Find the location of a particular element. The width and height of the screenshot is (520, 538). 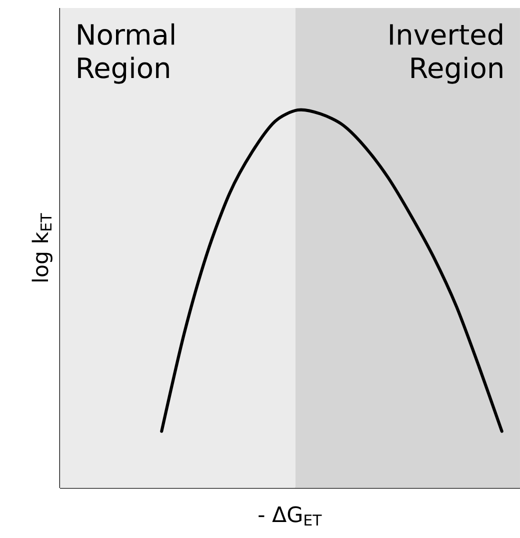

text: Inverted Region is located at coordinates (446, 53).